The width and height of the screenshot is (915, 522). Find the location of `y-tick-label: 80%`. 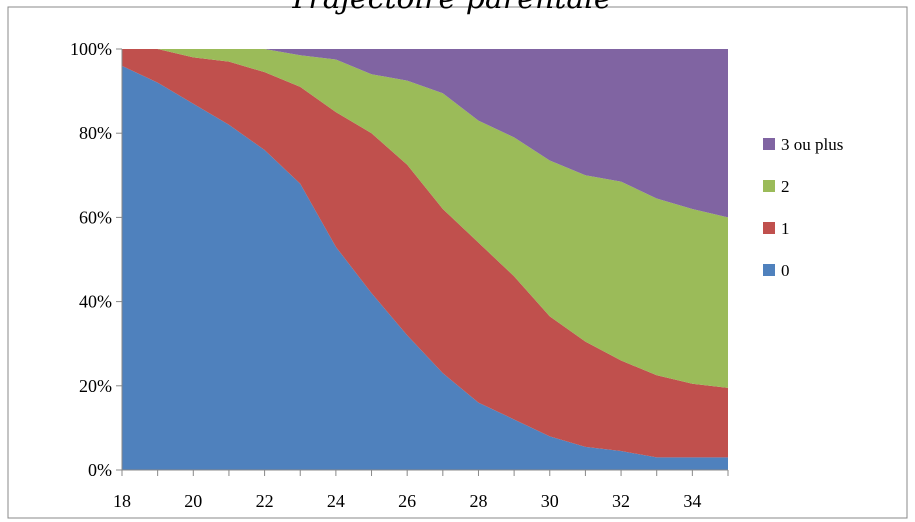

y-tick-label: 80% is located at coordinates (95, 133).